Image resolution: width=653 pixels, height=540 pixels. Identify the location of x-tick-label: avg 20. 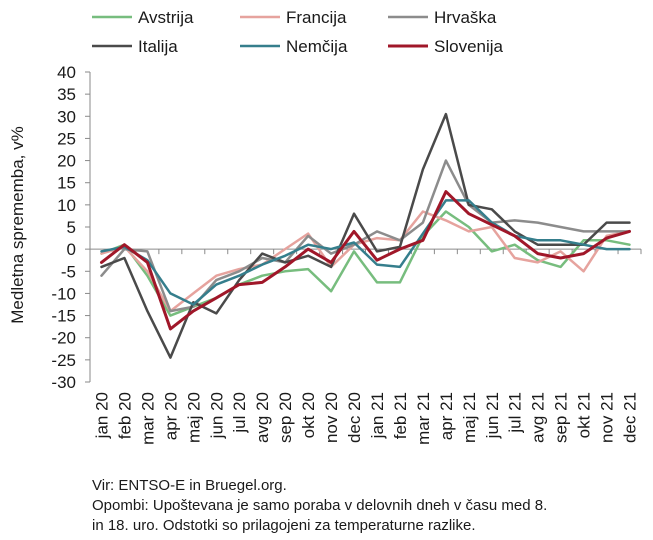
(262, 417).